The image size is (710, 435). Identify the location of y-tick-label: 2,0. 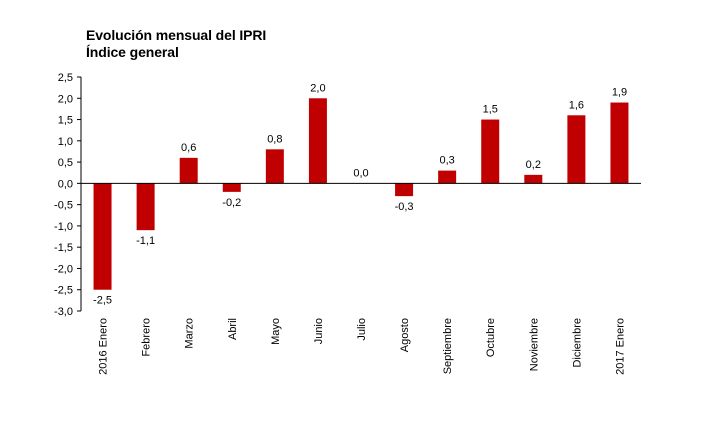
(65, 99).